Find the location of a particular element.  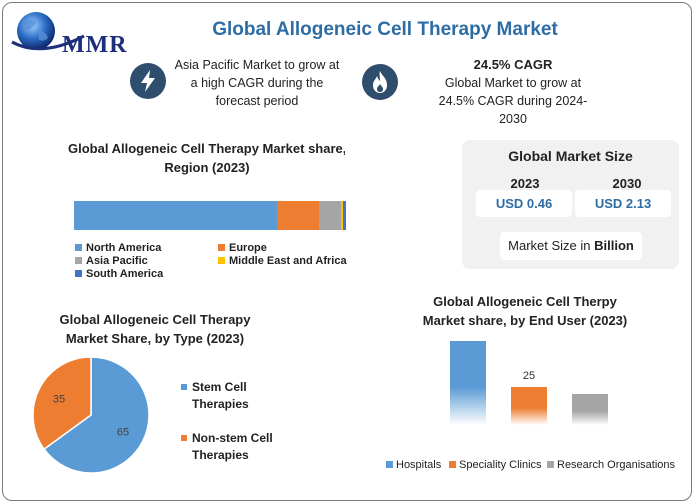

type-title-line: Global Allogeneic Cell Therapy is located at coordinates (155, 319).